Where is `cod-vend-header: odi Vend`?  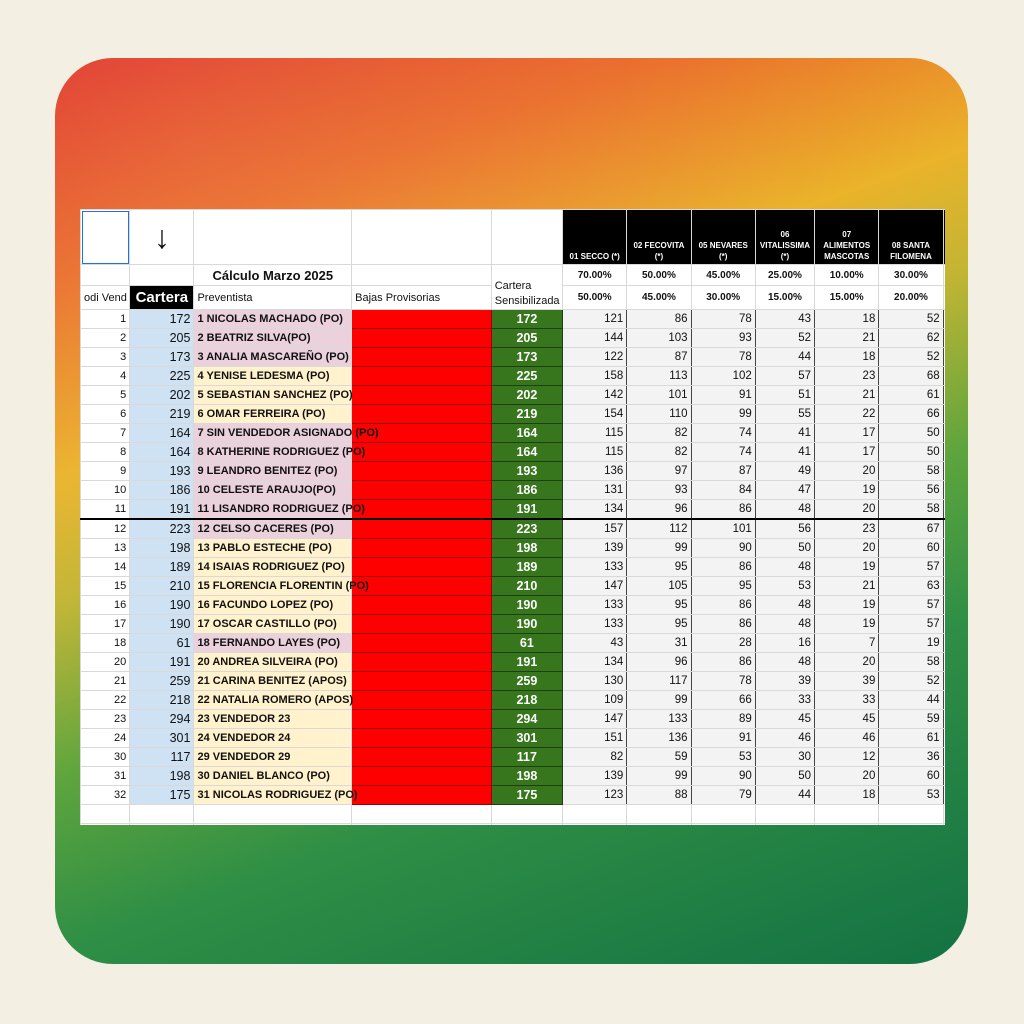
cod-vend-header: odi Vend is located at coordinates (105, 297).